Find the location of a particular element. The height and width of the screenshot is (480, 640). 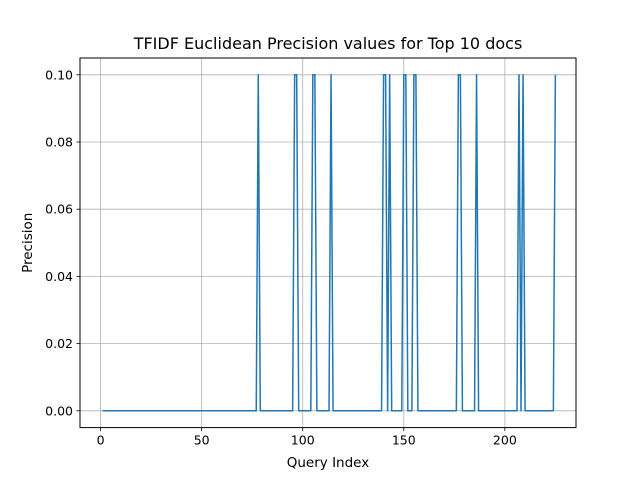

y-tick-label: 0.02 is located at coordinates (59, 343).